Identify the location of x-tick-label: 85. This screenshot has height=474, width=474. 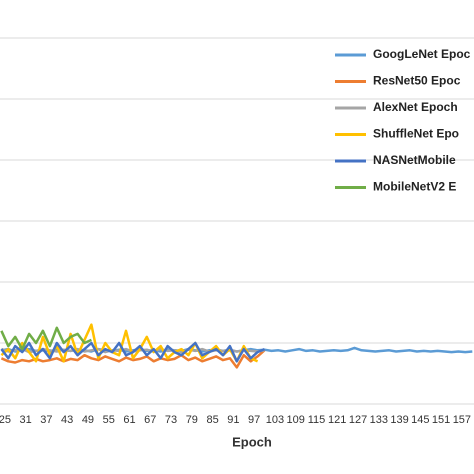
(212, 420).